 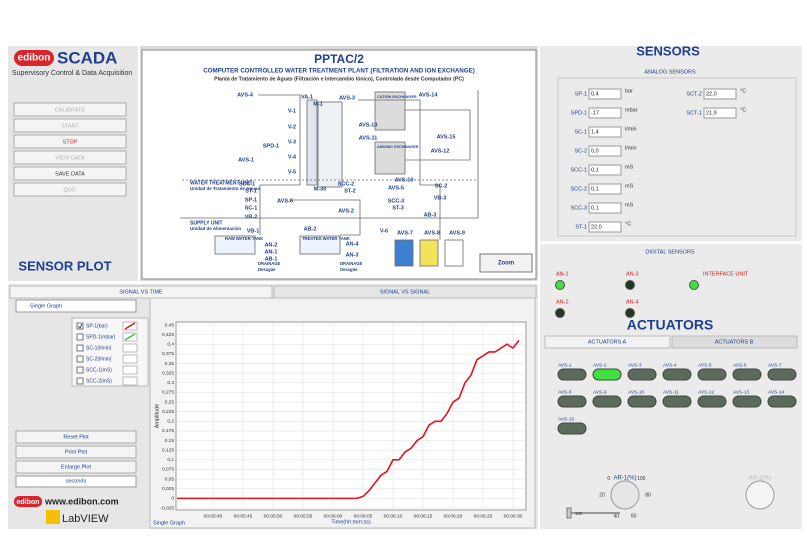 What do you see at coordinates (320, 189) in the screenshot?
I see `diagram-label: M-30` at bounding box center [320, 189].